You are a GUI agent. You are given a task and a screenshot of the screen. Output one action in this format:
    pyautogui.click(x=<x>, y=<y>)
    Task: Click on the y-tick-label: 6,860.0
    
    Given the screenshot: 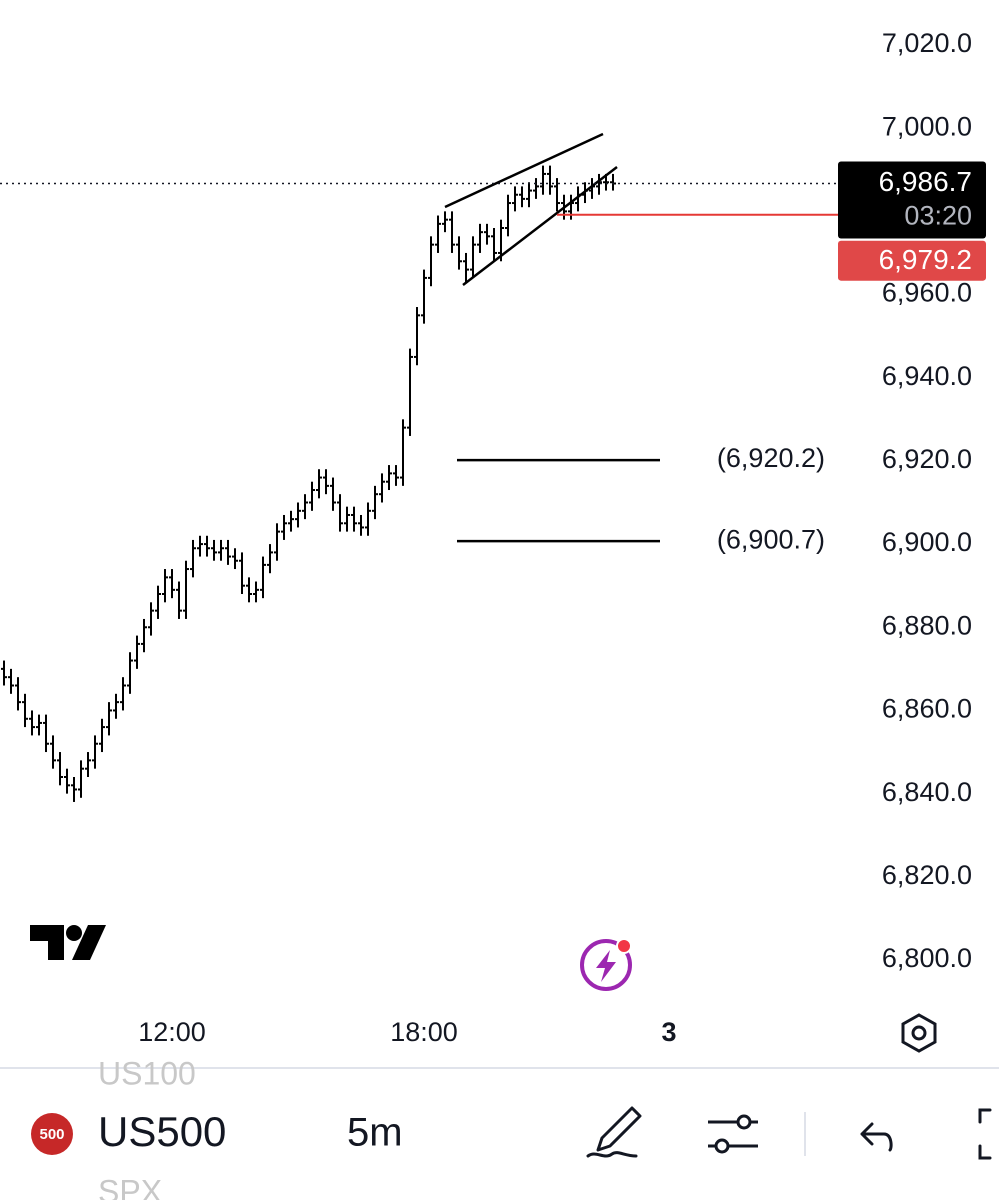 What is the action you would take?
    pyautogui.click(x=927, y=709)
    